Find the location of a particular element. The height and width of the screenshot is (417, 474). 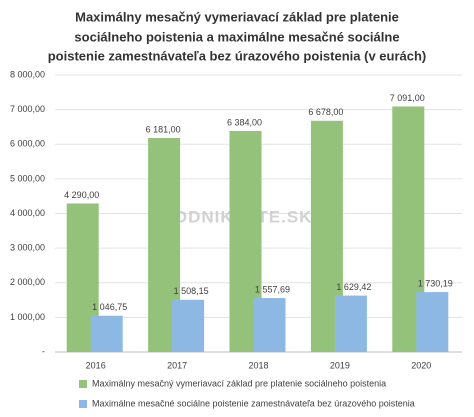

x-tick-label: 2020 is located at coordinates (421, 365).